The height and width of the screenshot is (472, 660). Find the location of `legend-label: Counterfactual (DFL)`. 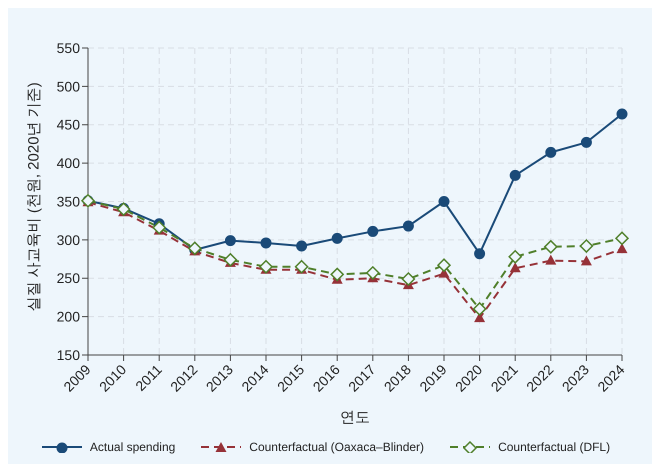

legend-label: Counterfactual (DFL) is located at coordinates (553, 447).